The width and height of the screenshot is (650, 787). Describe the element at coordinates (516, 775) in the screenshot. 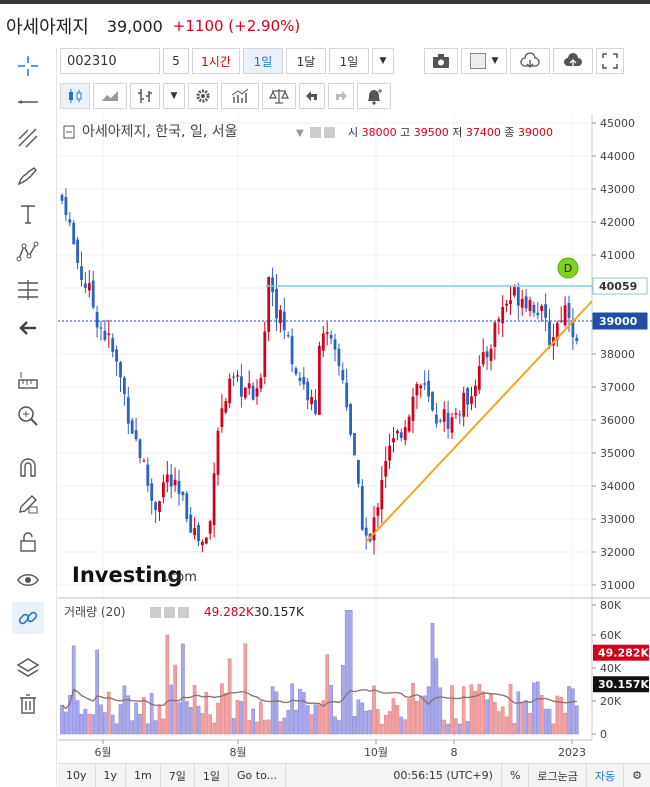

I see `percent-toggle: %` at that location.